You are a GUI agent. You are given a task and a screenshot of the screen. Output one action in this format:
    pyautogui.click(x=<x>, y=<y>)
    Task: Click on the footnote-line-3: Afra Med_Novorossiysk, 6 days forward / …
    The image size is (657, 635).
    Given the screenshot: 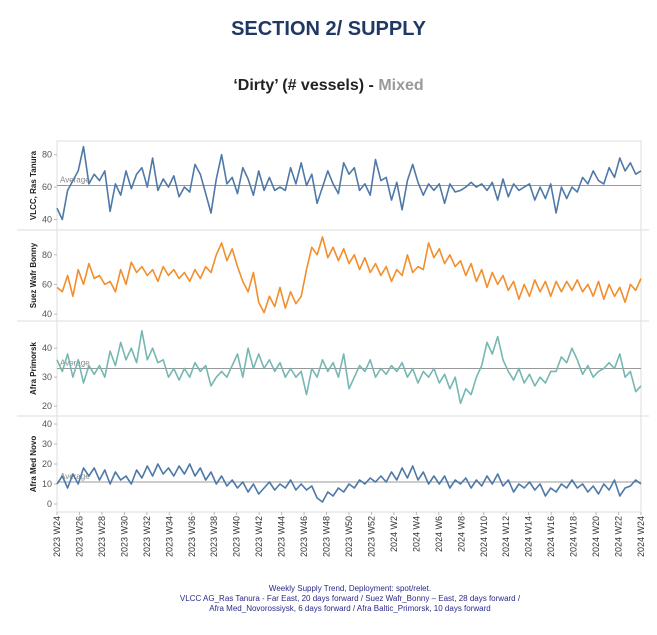 What is the action you would take?
    pyautogui.click(x=350, y=608)
    